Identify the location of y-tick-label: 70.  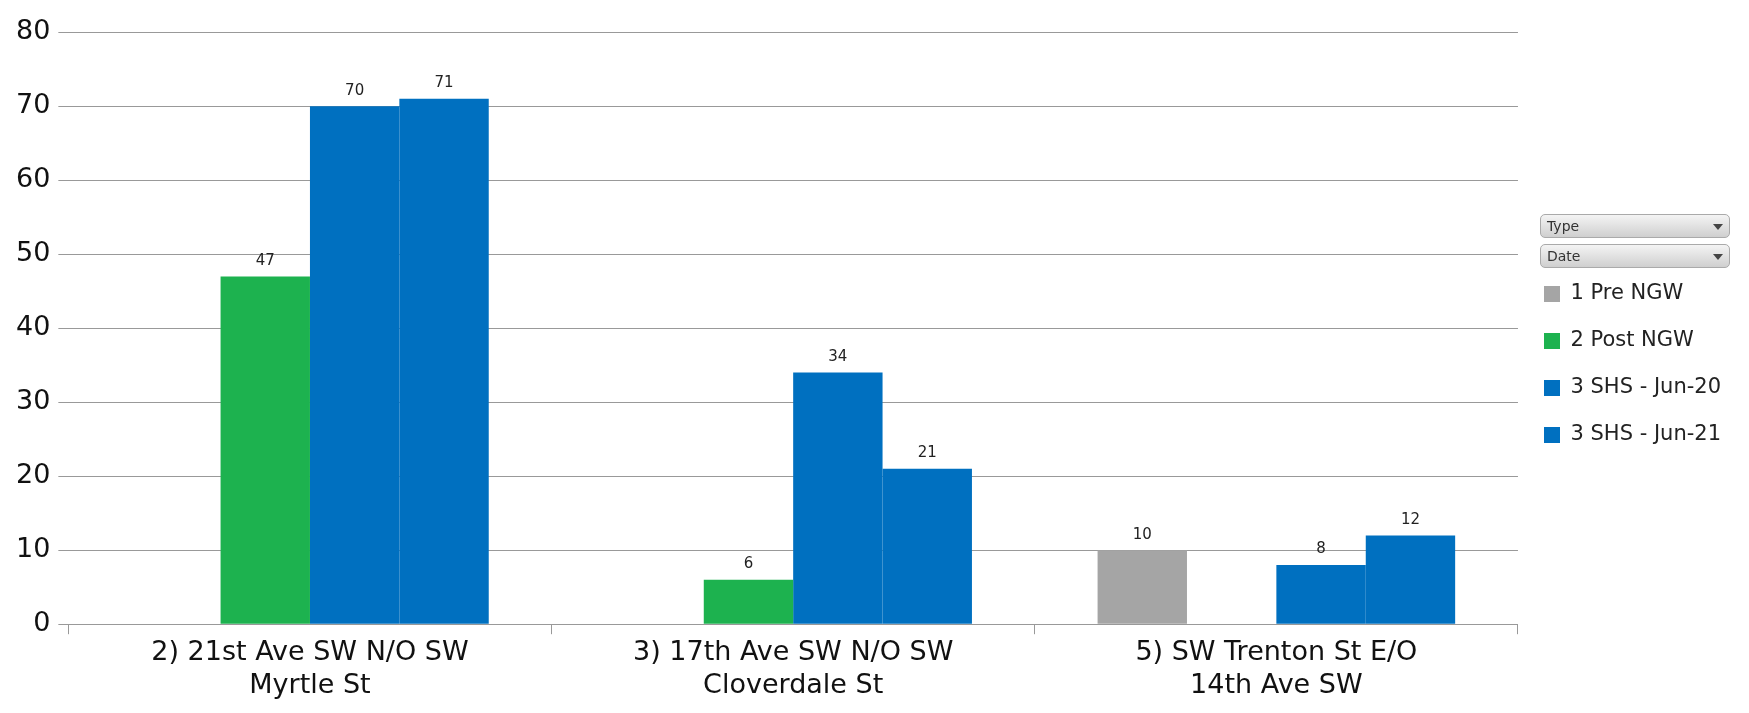
(33, 104).